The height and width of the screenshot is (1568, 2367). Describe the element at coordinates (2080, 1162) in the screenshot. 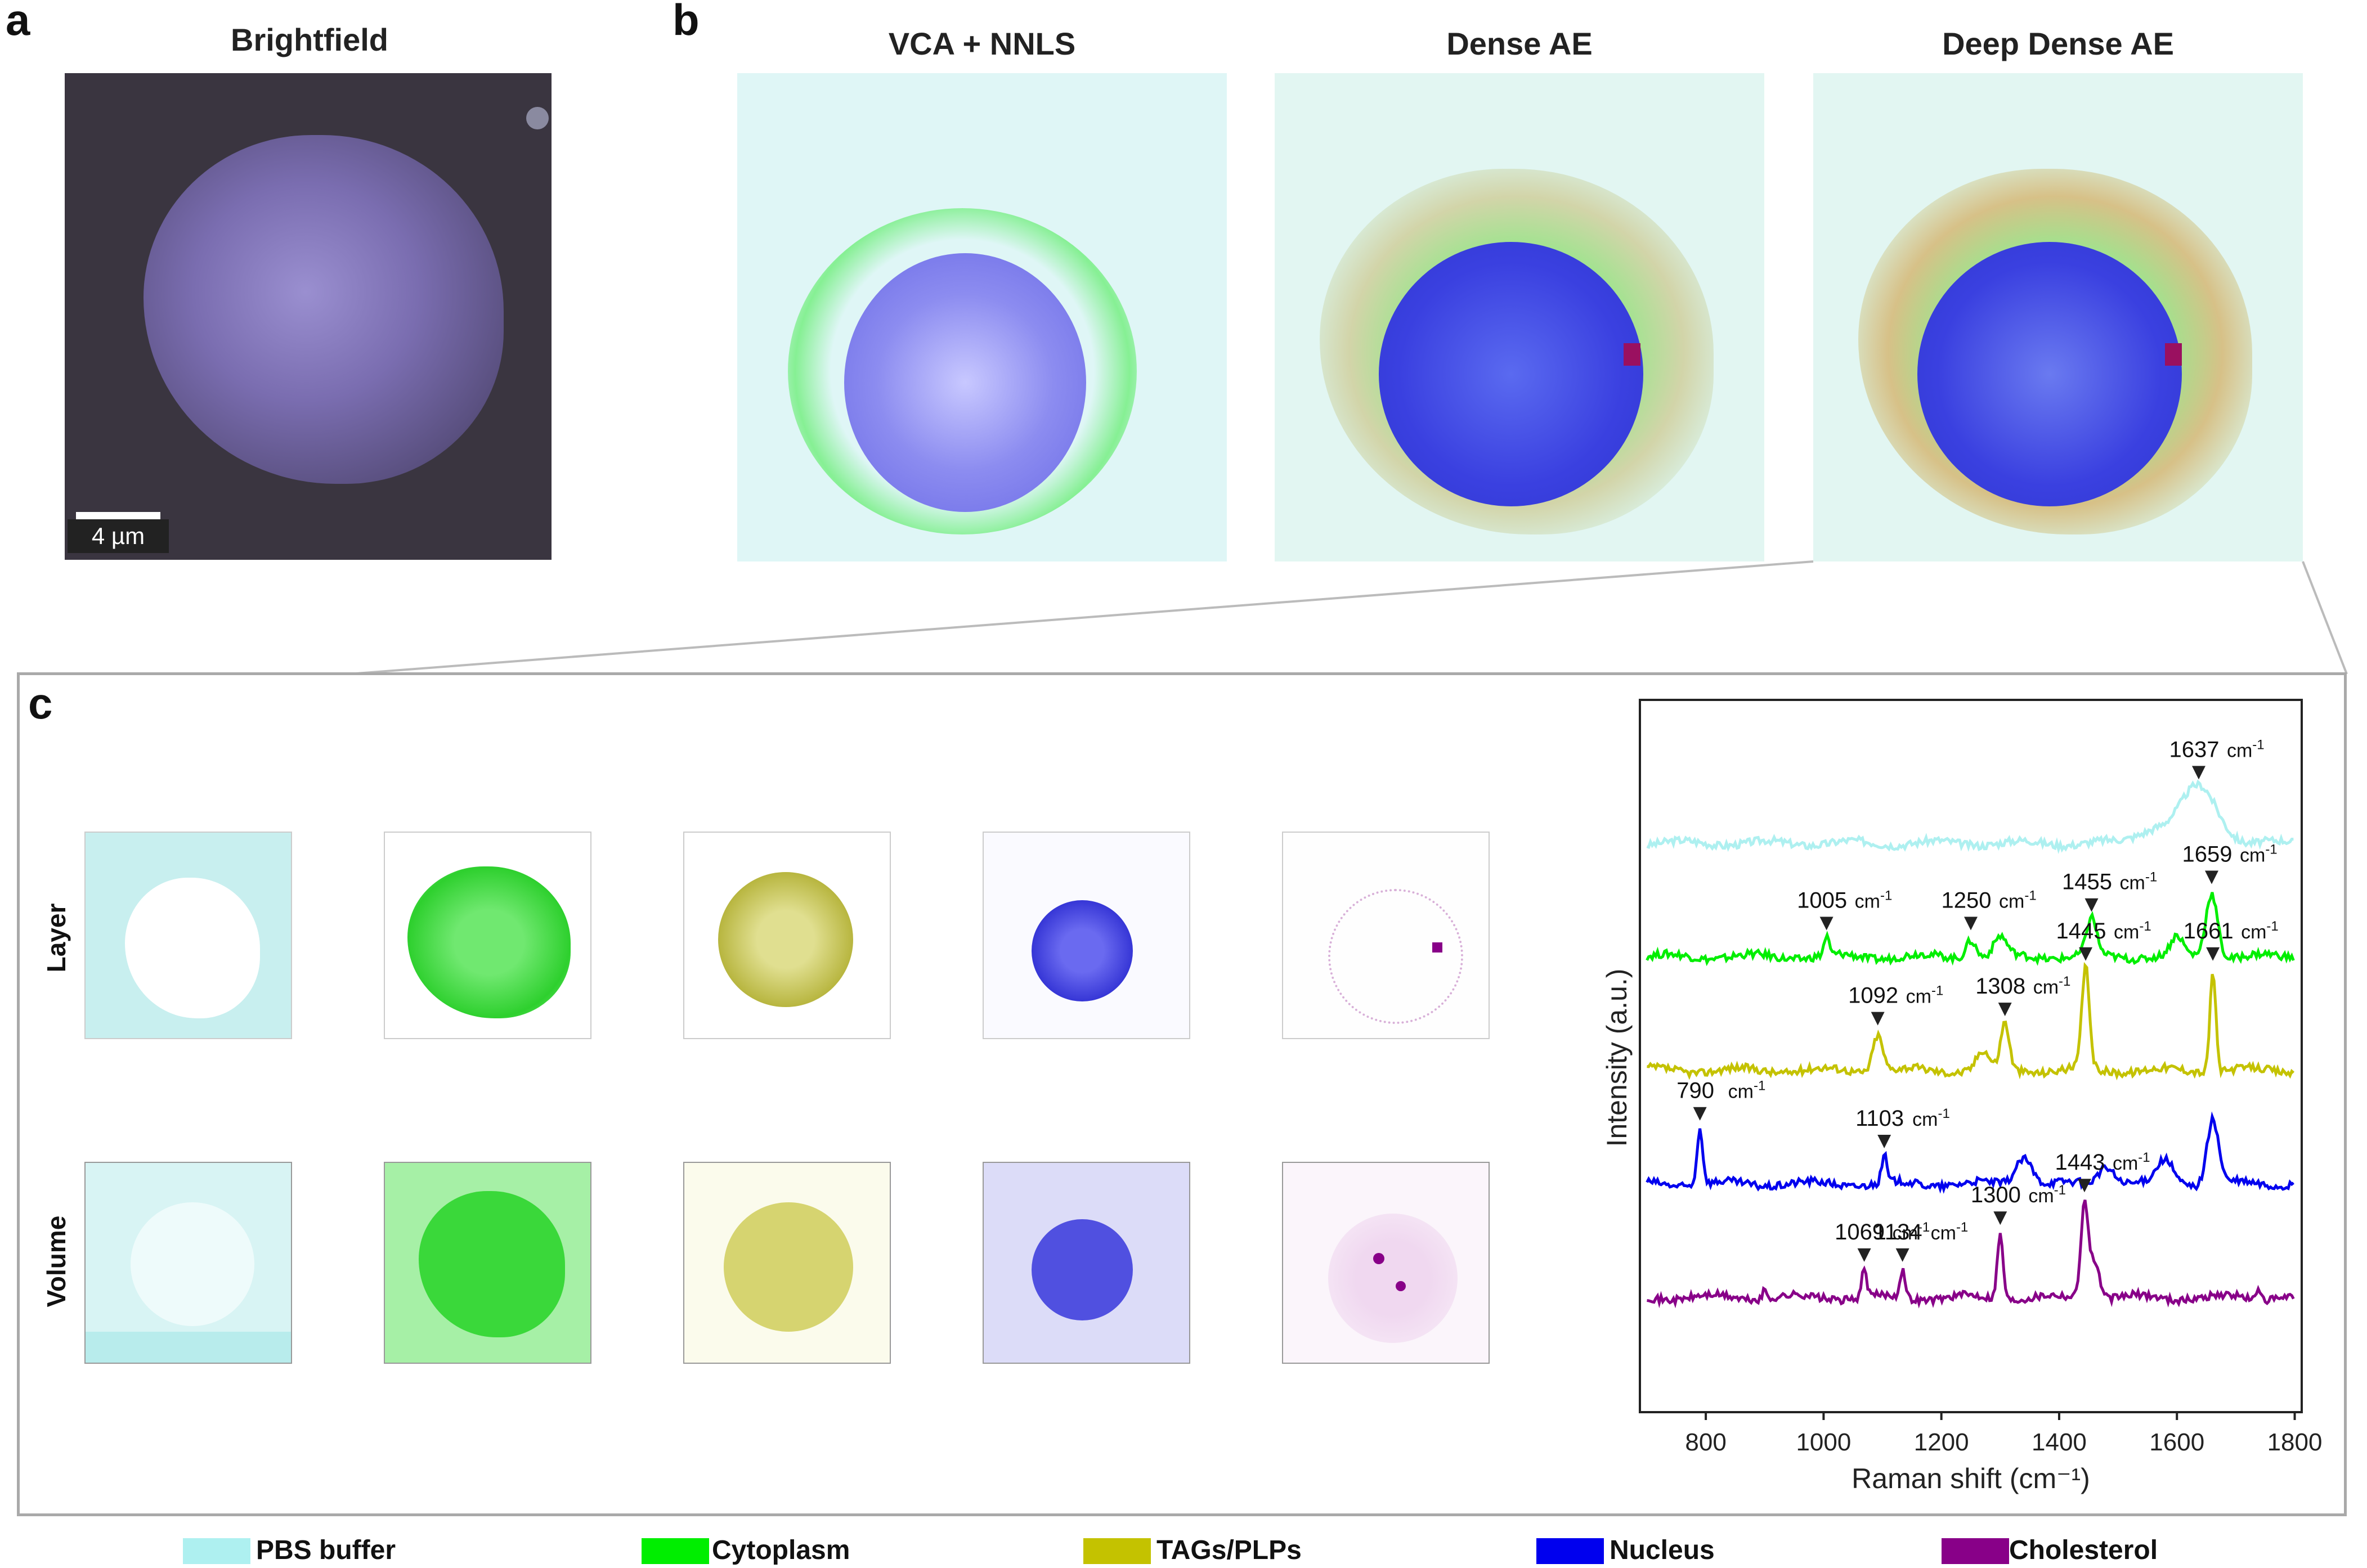

I see `peak-label: 1443` at that location.